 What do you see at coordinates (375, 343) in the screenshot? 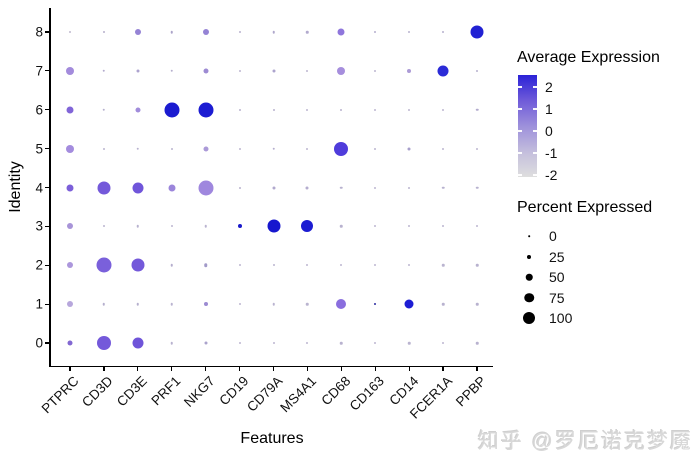
I see `dot-CD163-id0` at bounding box center [375, 343].